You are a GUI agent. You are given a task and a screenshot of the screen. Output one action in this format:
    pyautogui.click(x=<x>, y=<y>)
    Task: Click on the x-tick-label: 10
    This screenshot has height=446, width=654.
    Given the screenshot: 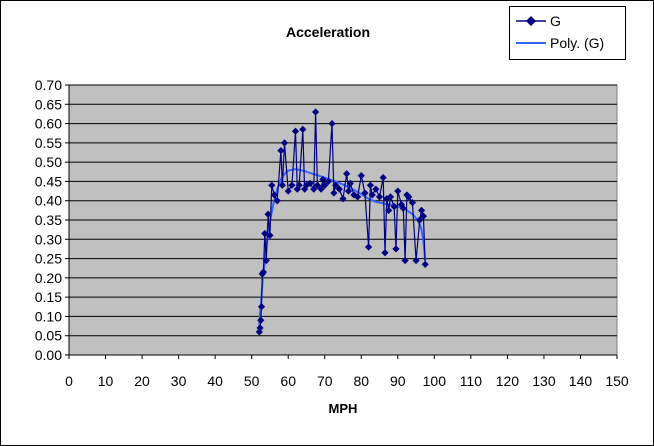 What is the action you would take?
    pyautogui.click(x=106, y=381)
    